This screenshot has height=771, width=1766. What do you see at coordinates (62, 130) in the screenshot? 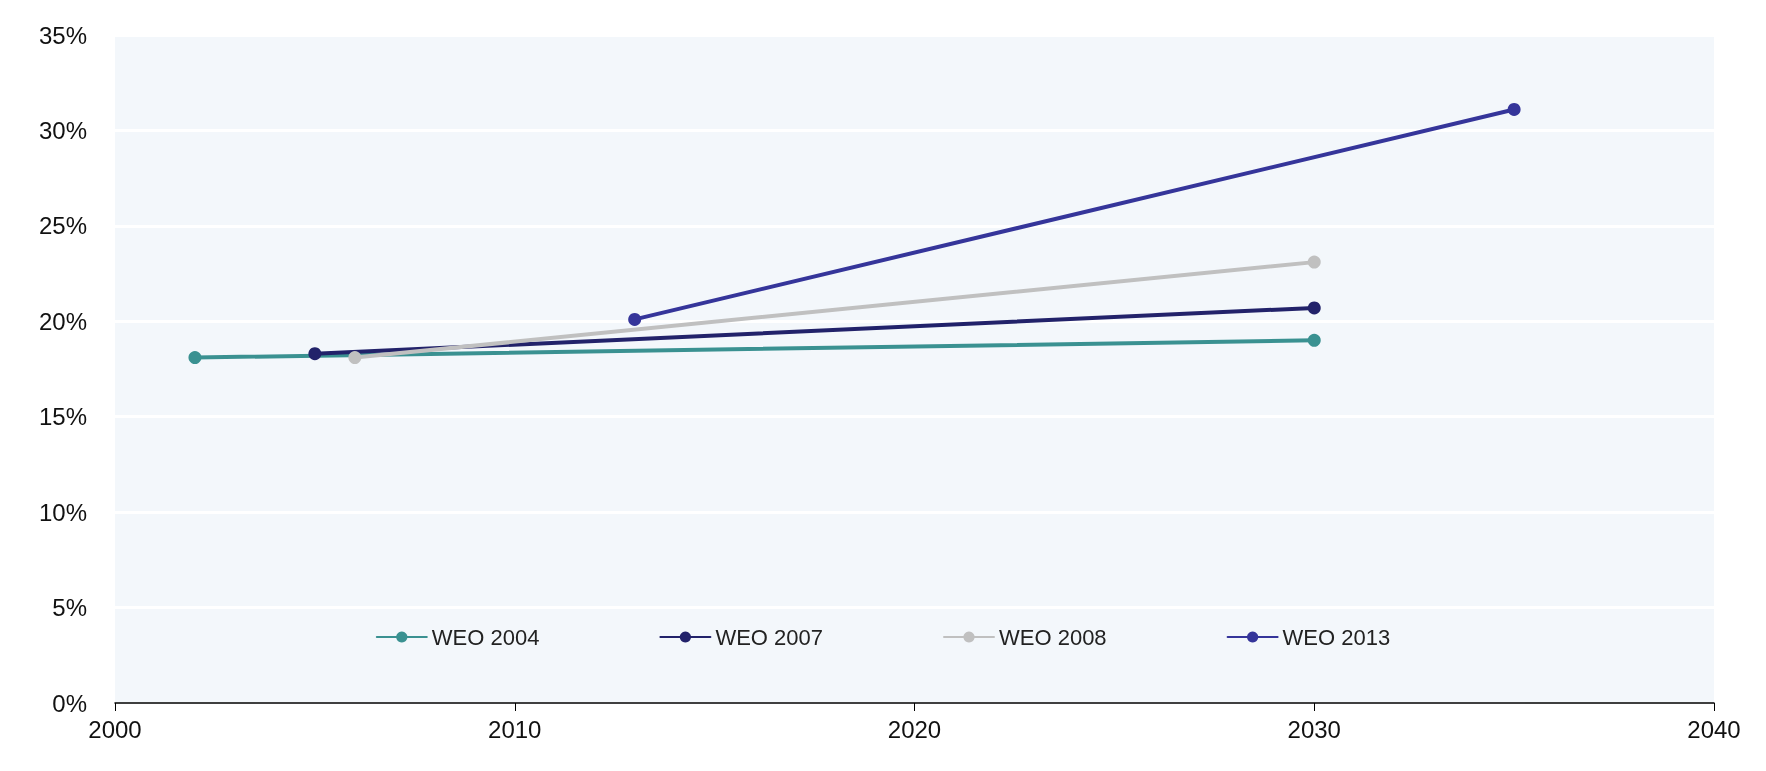
I see `y-tick-label: 30%` at bounding box center [62, 130].